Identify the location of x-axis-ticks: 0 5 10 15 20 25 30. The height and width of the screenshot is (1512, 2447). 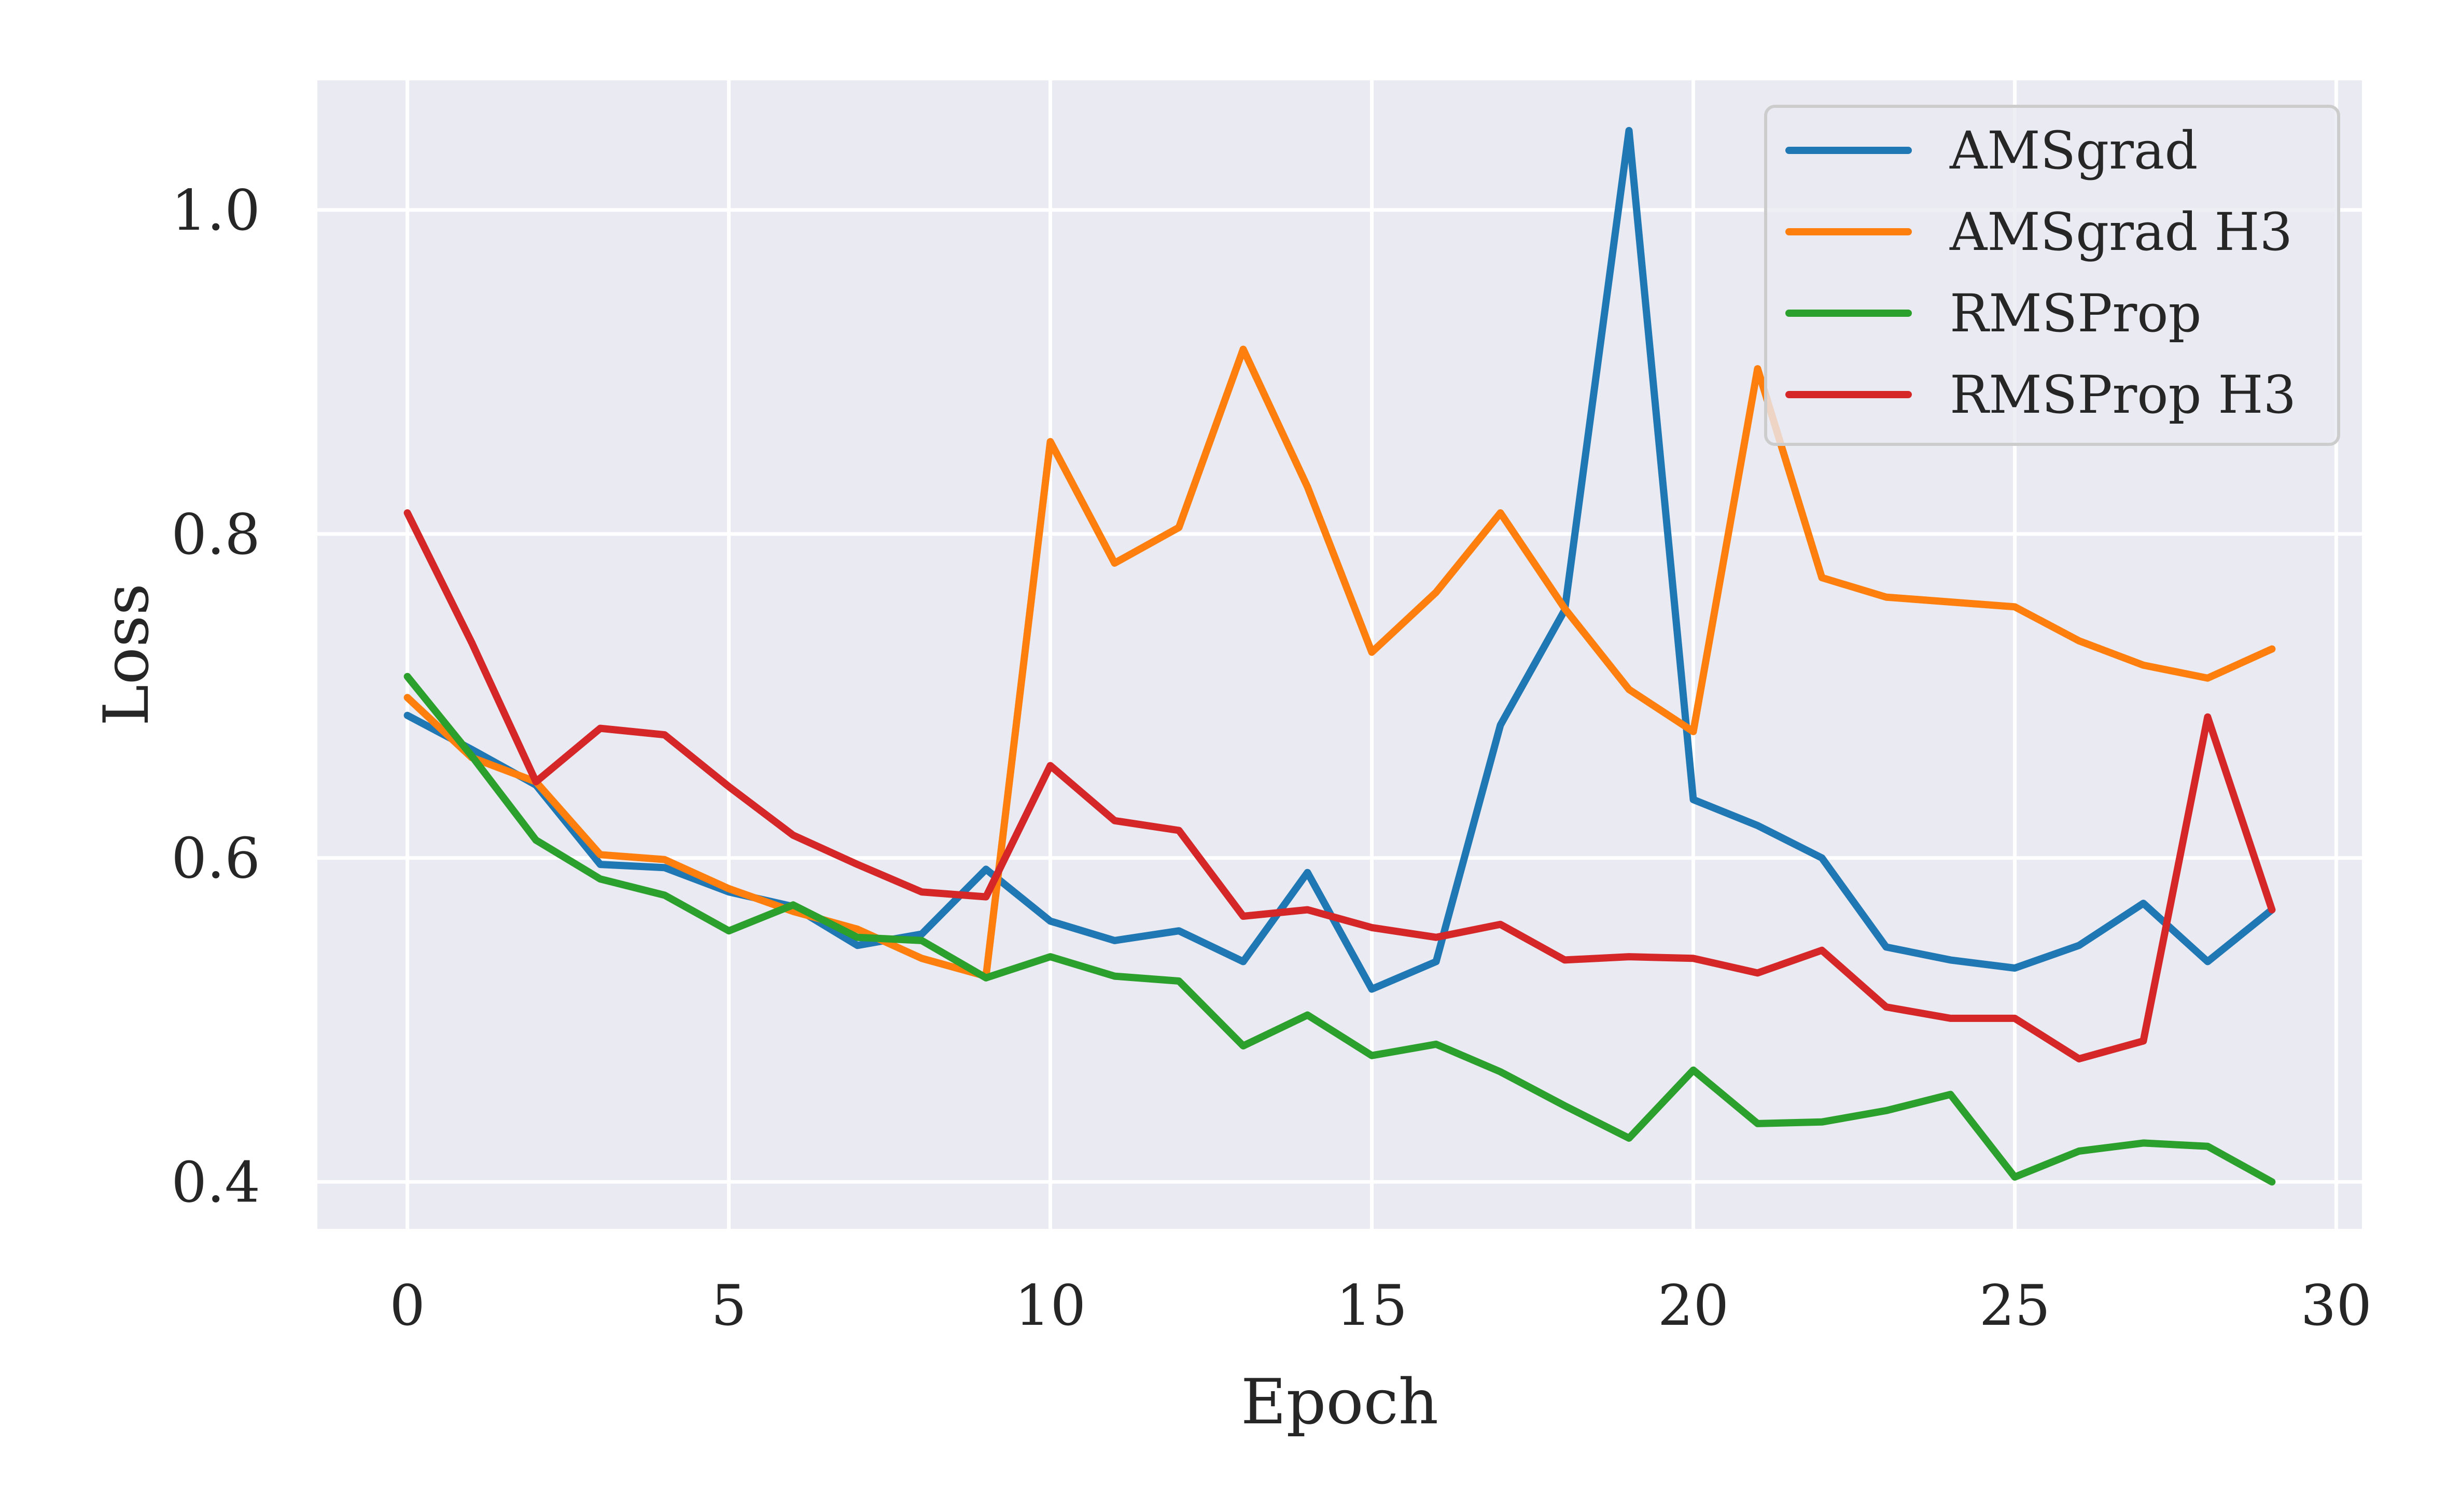
(1380, 1305).